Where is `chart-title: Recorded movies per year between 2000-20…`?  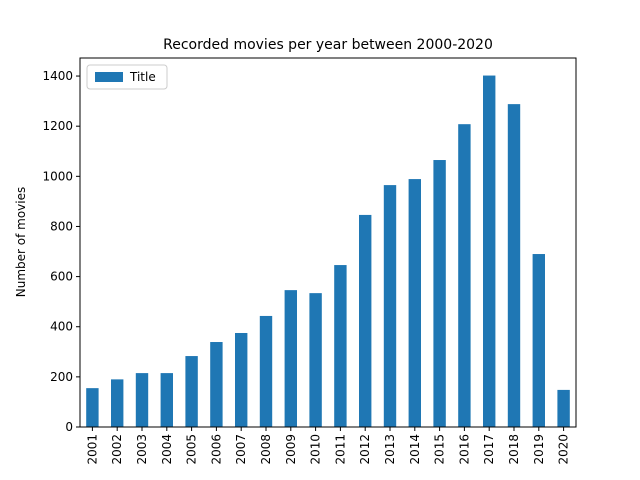 chart-title: Recorded movies per year between 2000-20… is located at coordinates (328, 45).